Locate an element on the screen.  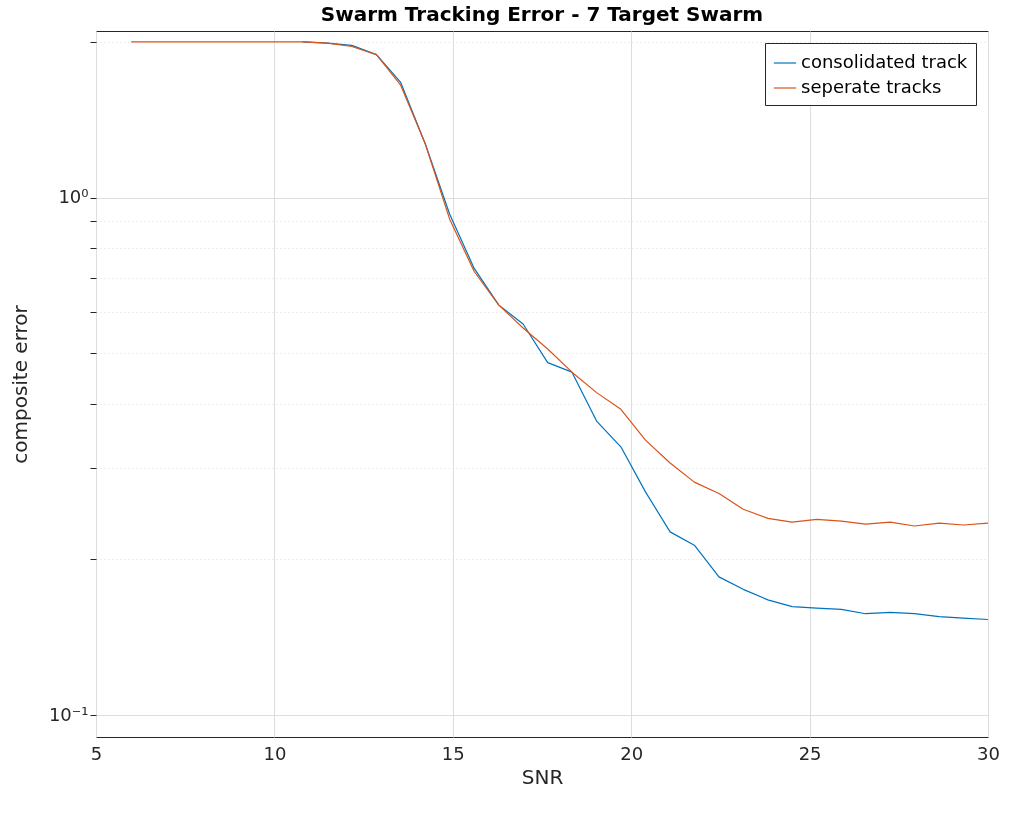
legend-label: consolidated track is located at coordinates (884, 61).